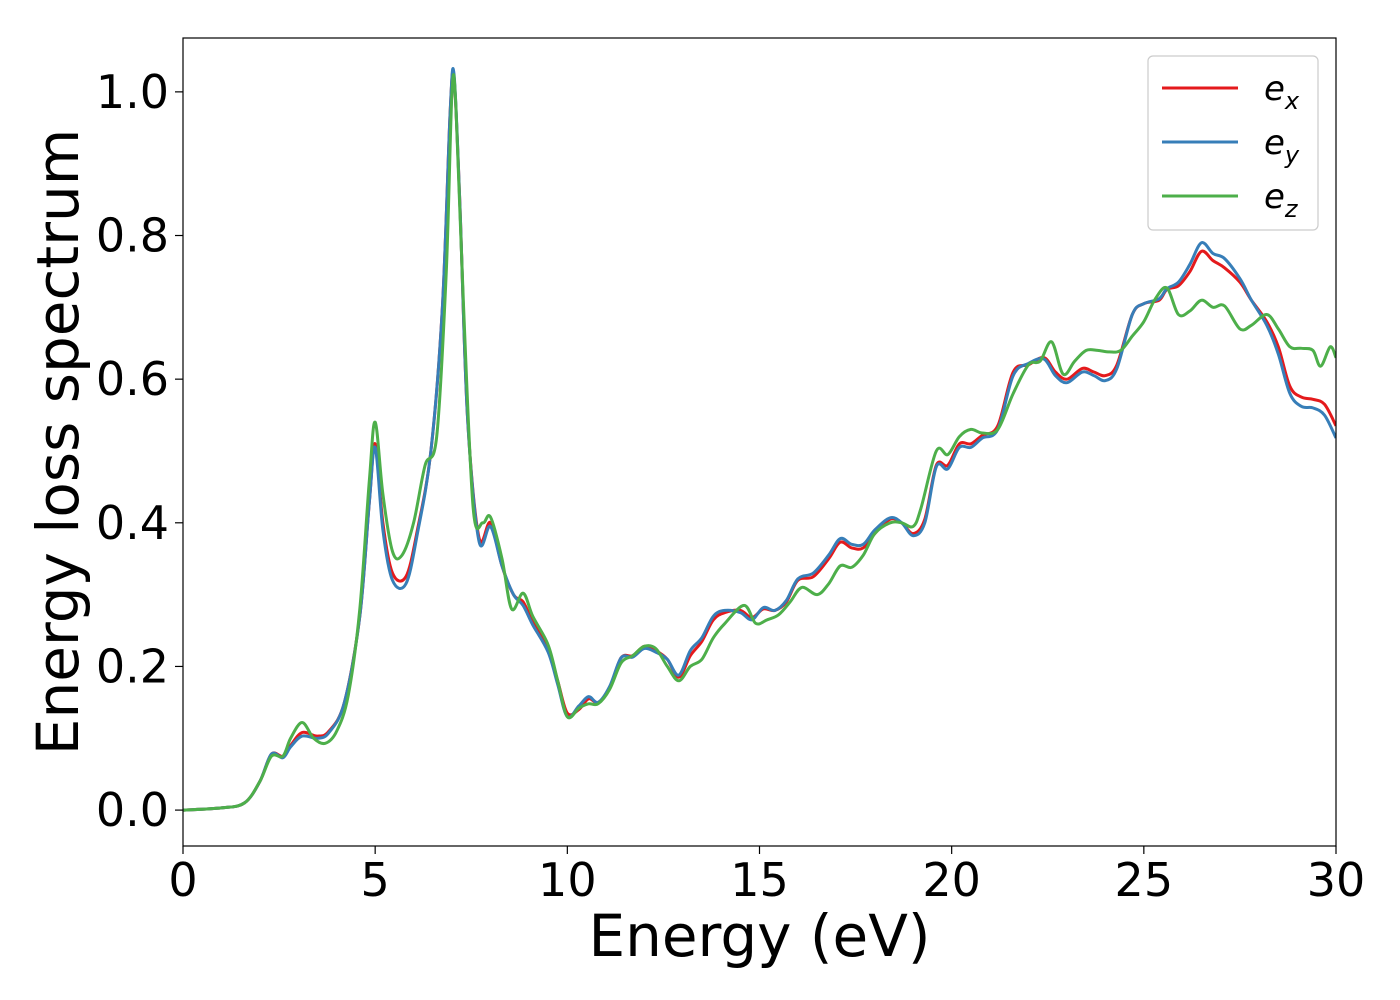 The height and width of the screenshot is (1000, 1400). Describe the element at coordinates (1292, 101) in the screenshot. I see `legend-subscript: x` at that location.